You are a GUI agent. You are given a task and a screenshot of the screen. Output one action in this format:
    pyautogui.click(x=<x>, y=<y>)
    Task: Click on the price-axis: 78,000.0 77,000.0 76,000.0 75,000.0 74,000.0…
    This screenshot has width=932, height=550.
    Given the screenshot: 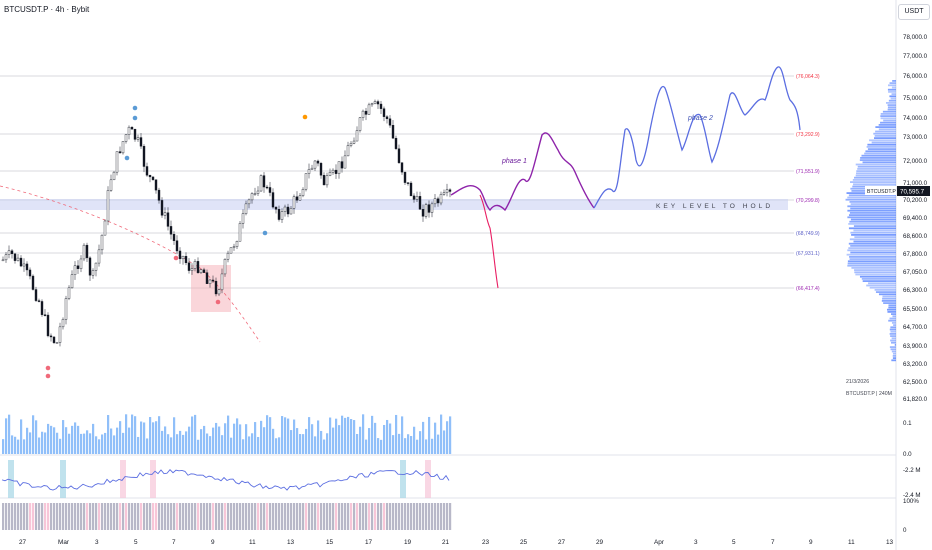 What is the action you would take?
    pyautogui.click(x=915, y=218)
    